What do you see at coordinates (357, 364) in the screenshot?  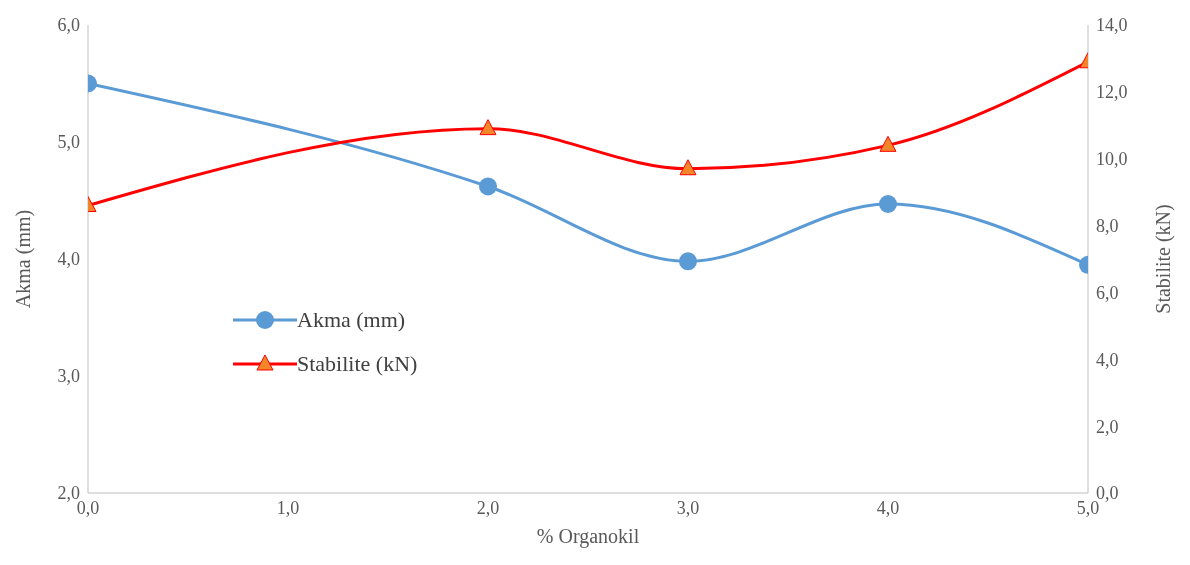 I see `legend-label: Stabilite (kN)` at bounding box center [357, 364].